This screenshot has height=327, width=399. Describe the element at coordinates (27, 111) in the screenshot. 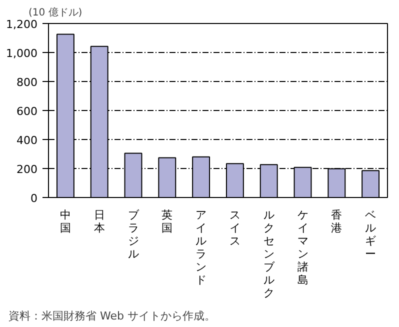

I see `y-tick-label: 600` at that location.